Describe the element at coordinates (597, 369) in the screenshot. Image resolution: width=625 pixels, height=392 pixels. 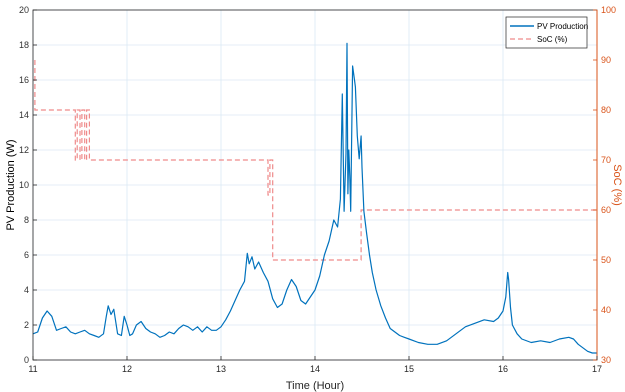
I see `x-tick-label: 17` at that location.